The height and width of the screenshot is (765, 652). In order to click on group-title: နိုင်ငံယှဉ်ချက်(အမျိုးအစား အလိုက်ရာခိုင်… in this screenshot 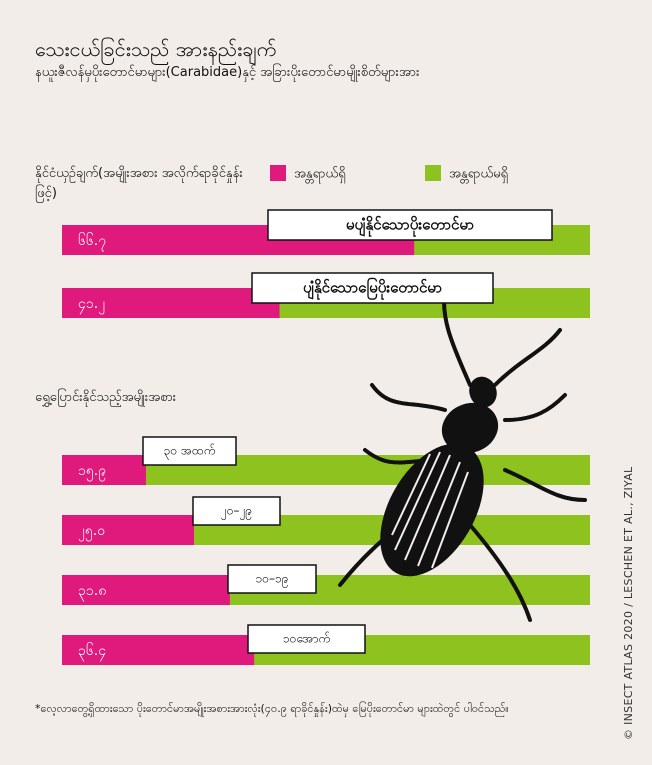, I will do `click(139, 183)`.